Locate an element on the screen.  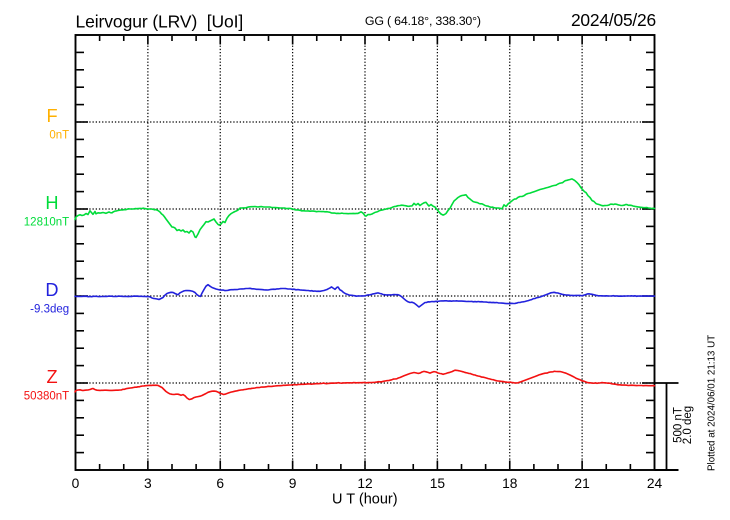
svg-text: 0 is located at coordinates (76, 483).